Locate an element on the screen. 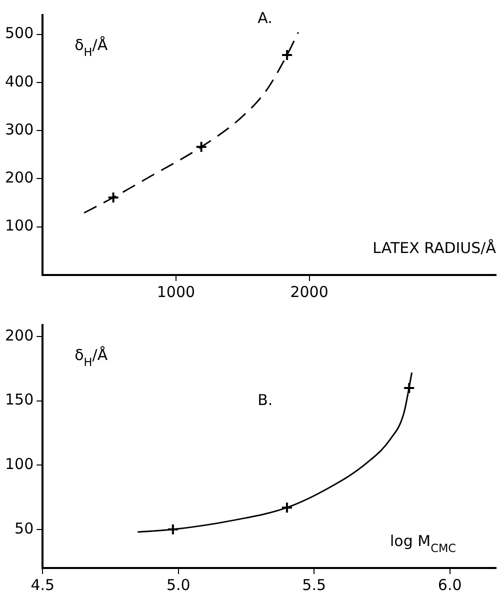  y-tick-label: 500 is located at coordinates (19, 33).